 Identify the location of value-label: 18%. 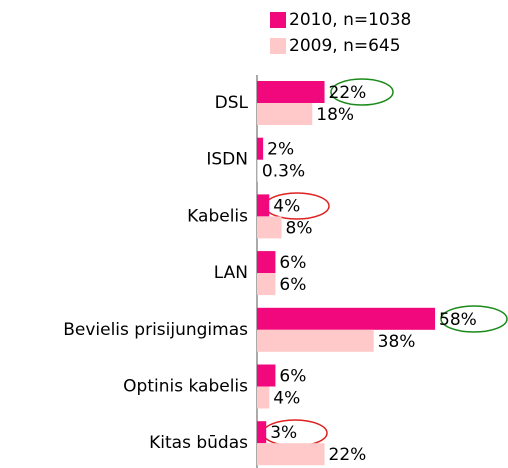
(335, 115).